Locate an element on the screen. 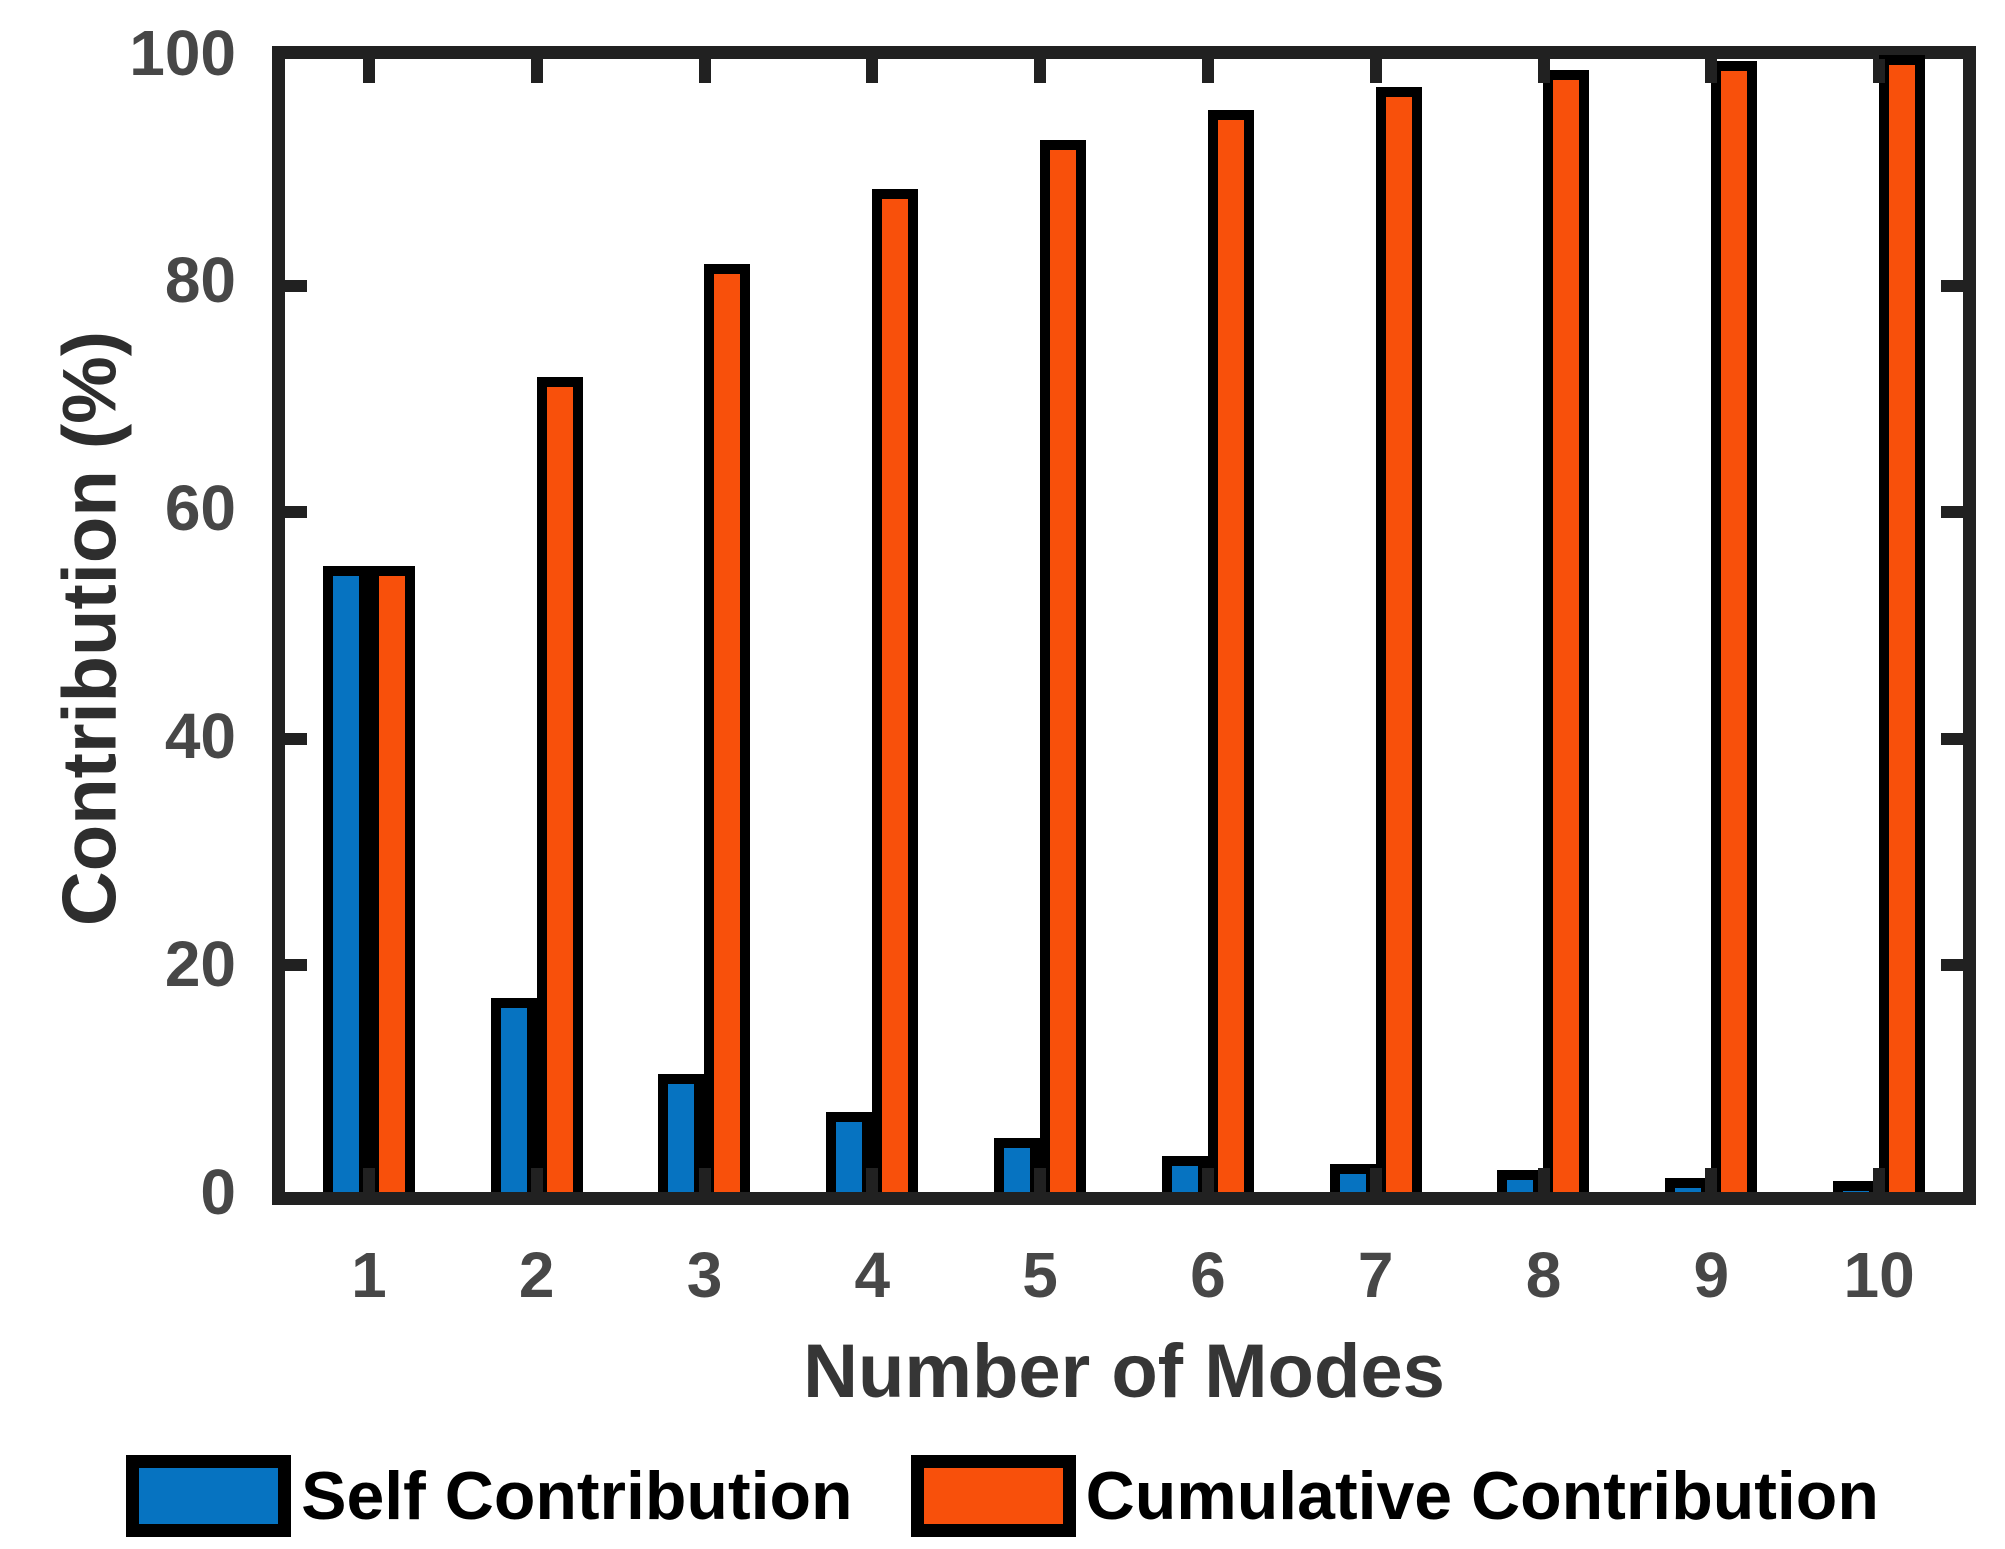 Image resolution: width=2005 pixels, height=1549 pixels. x-tick-label-2: 2 is located at coordinates (536, 1275).